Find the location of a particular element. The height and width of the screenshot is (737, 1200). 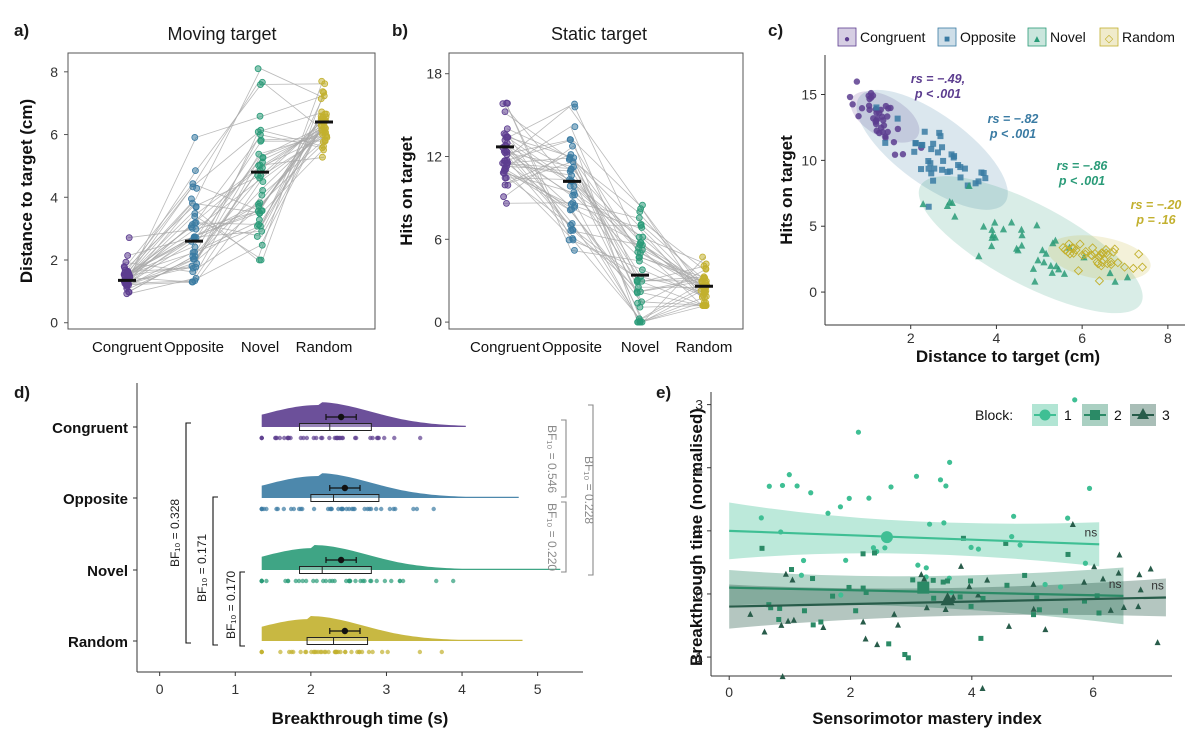

panel-e-ytick: 3 is located at coordinates (699, 405).